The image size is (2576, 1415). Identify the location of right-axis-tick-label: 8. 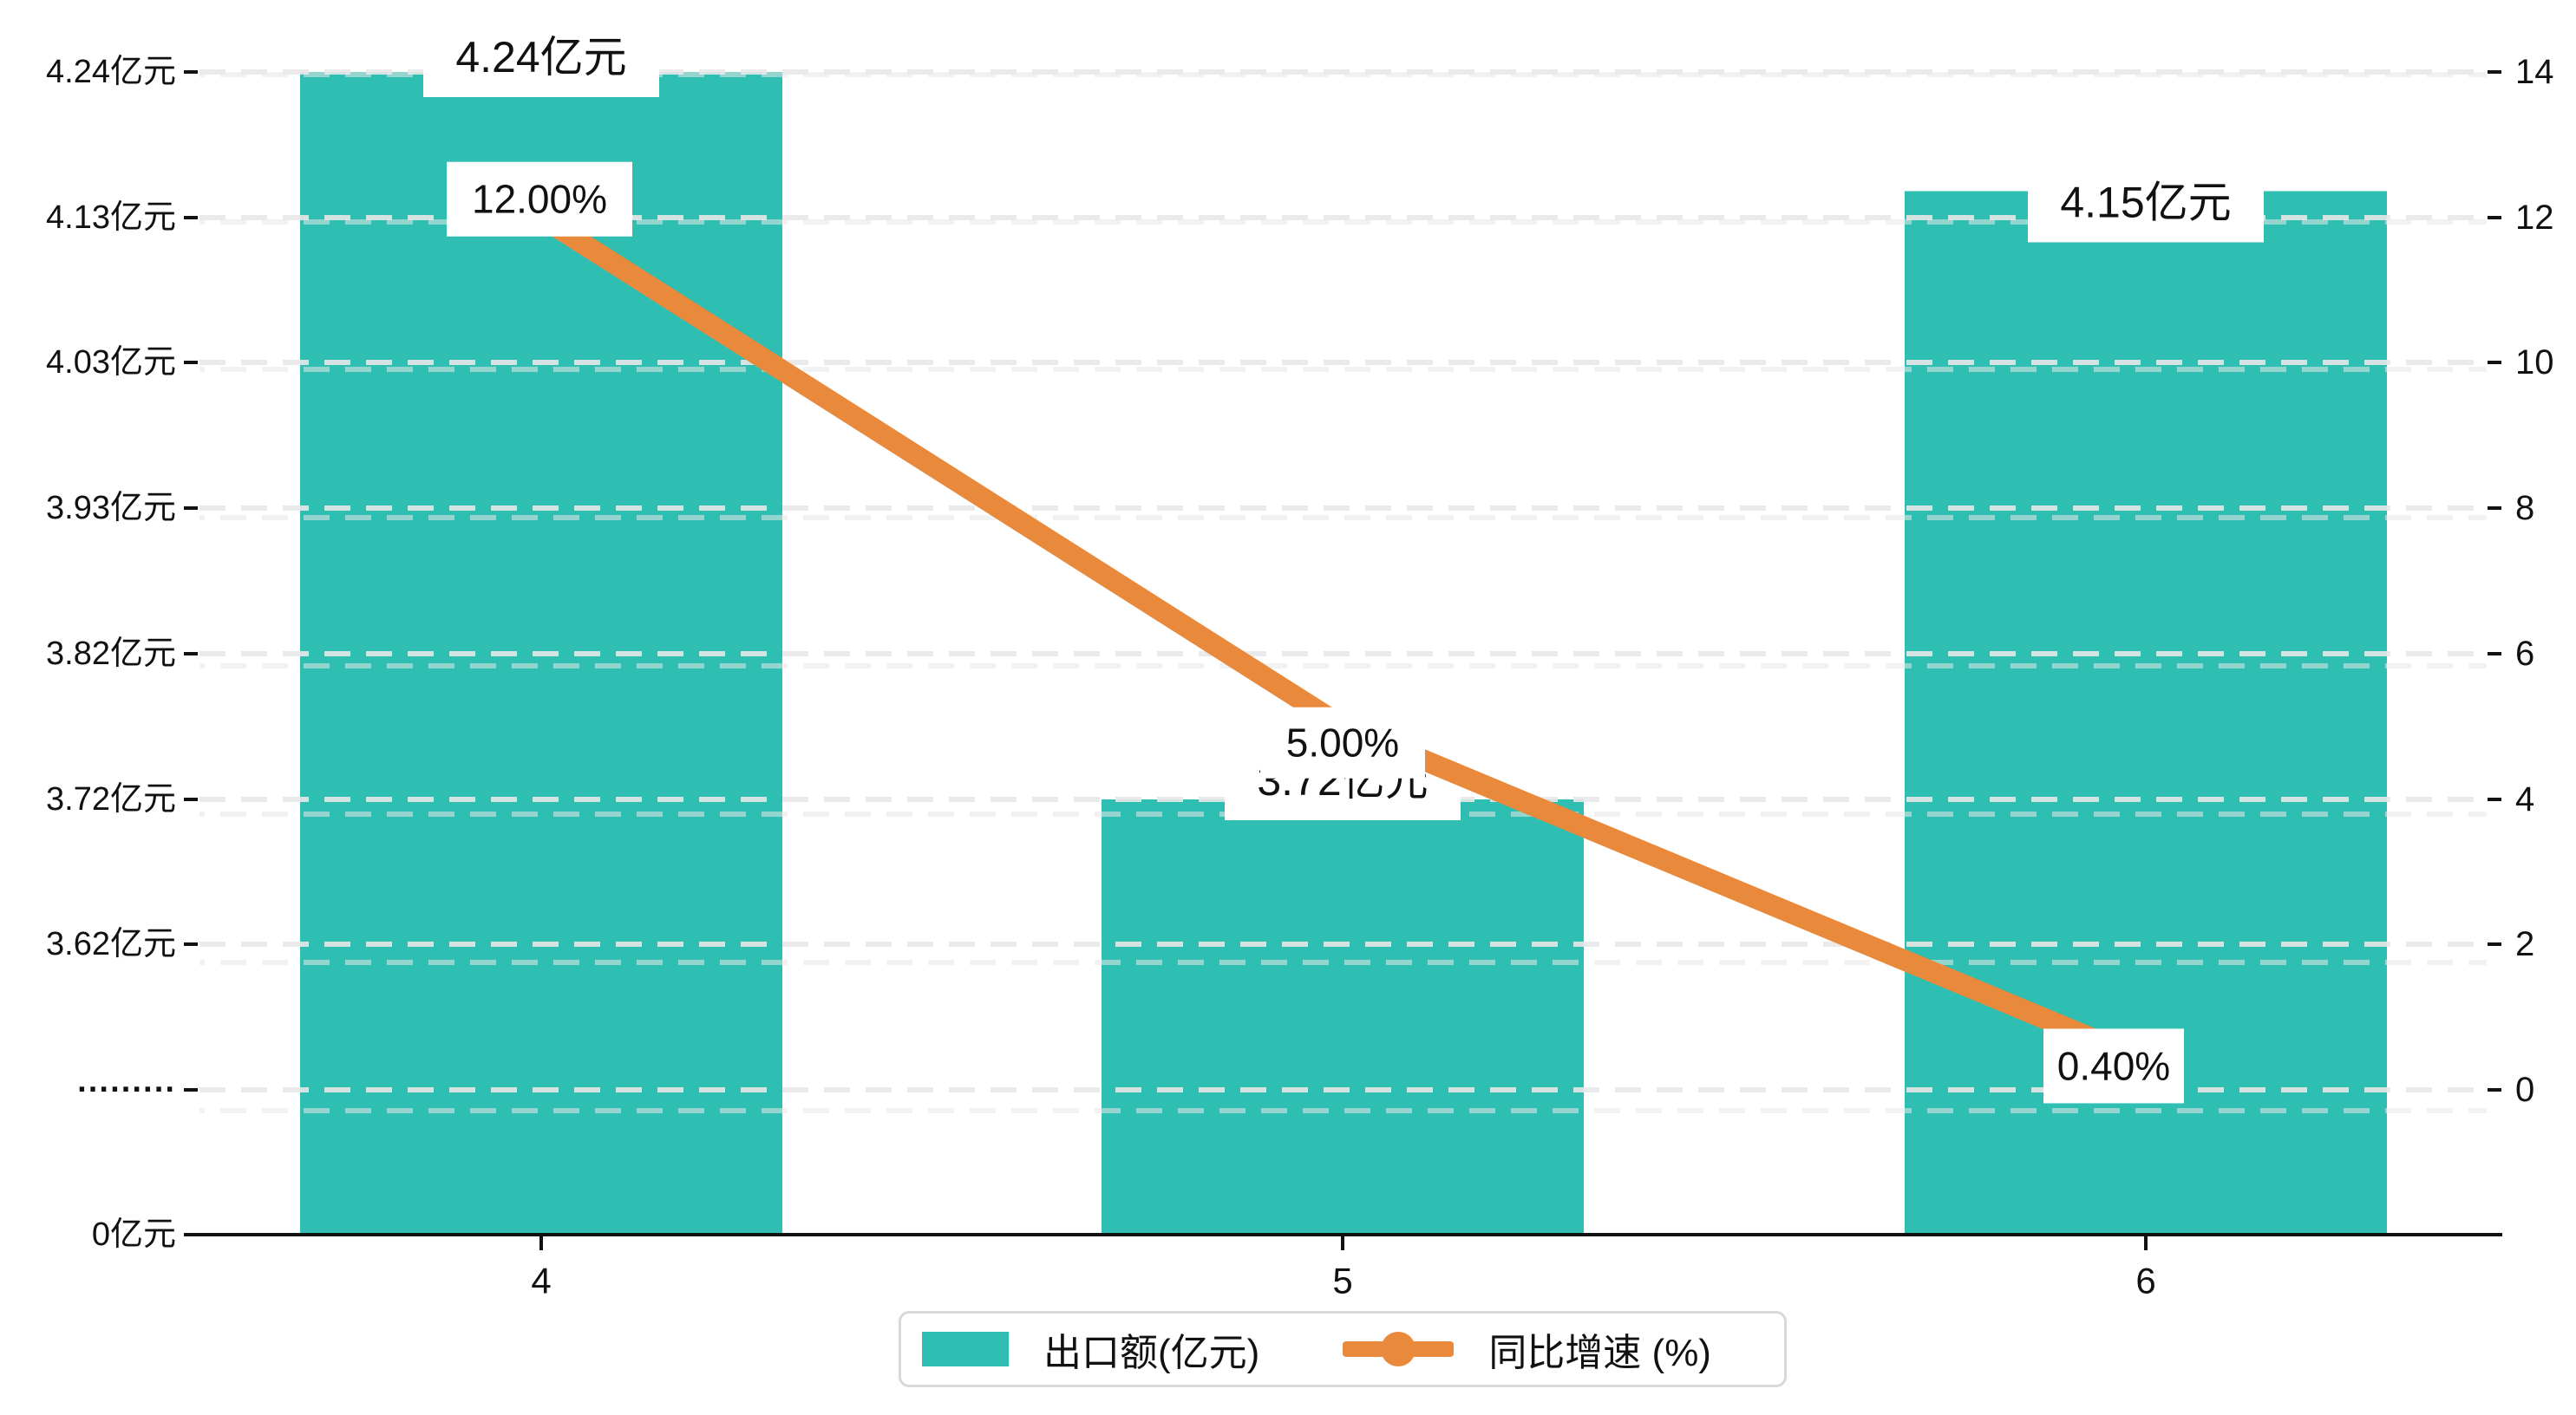
(2524, 508).